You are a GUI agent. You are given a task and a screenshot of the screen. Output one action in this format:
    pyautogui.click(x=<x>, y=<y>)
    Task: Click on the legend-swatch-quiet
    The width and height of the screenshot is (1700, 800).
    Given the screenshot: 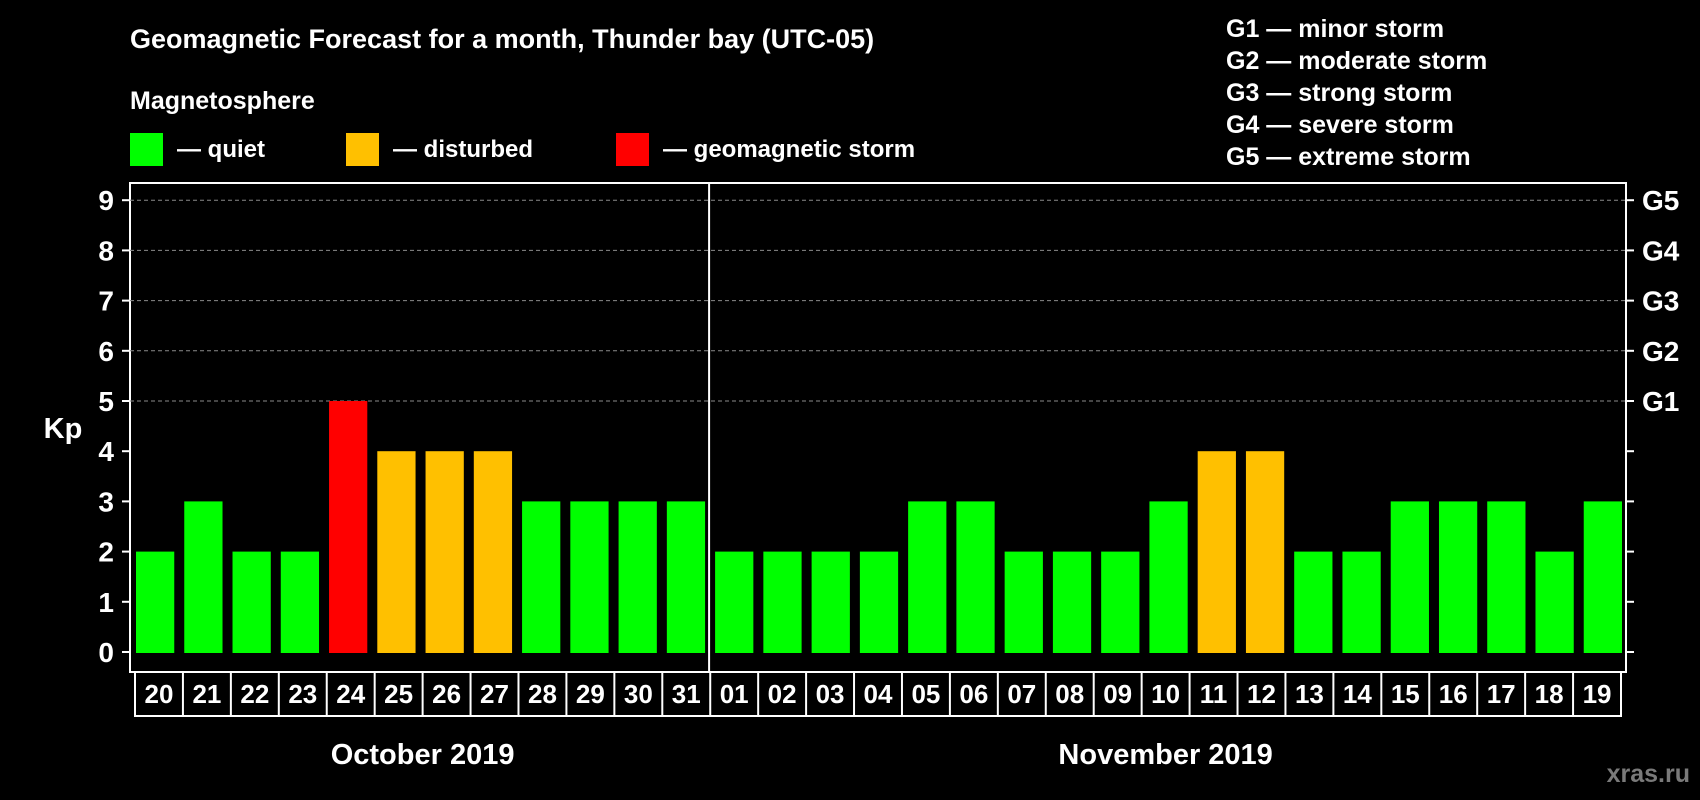 What is the action you would take?
    pyautogui.click(x=146, y=149)
    